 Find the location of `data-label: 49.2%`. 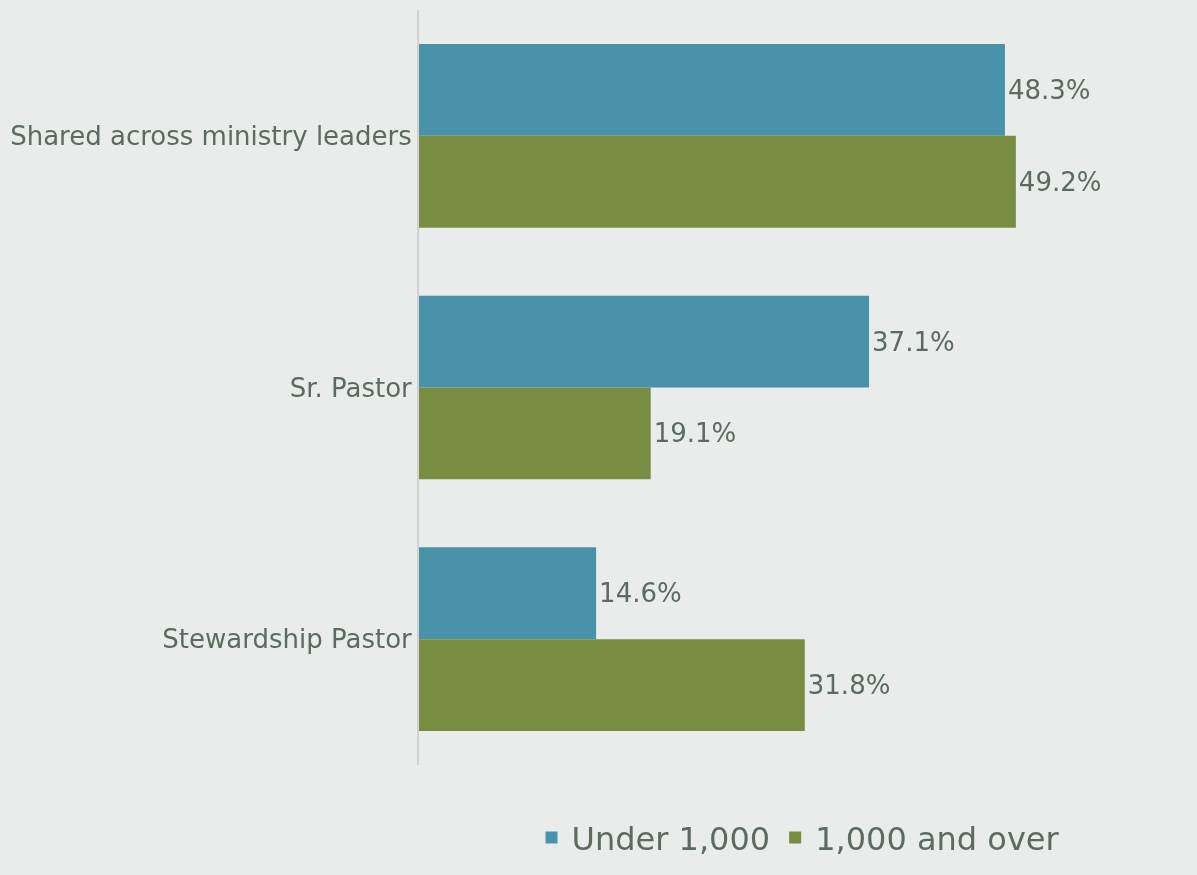

data-label: 49.2% is located at coordinates (1060, 181).